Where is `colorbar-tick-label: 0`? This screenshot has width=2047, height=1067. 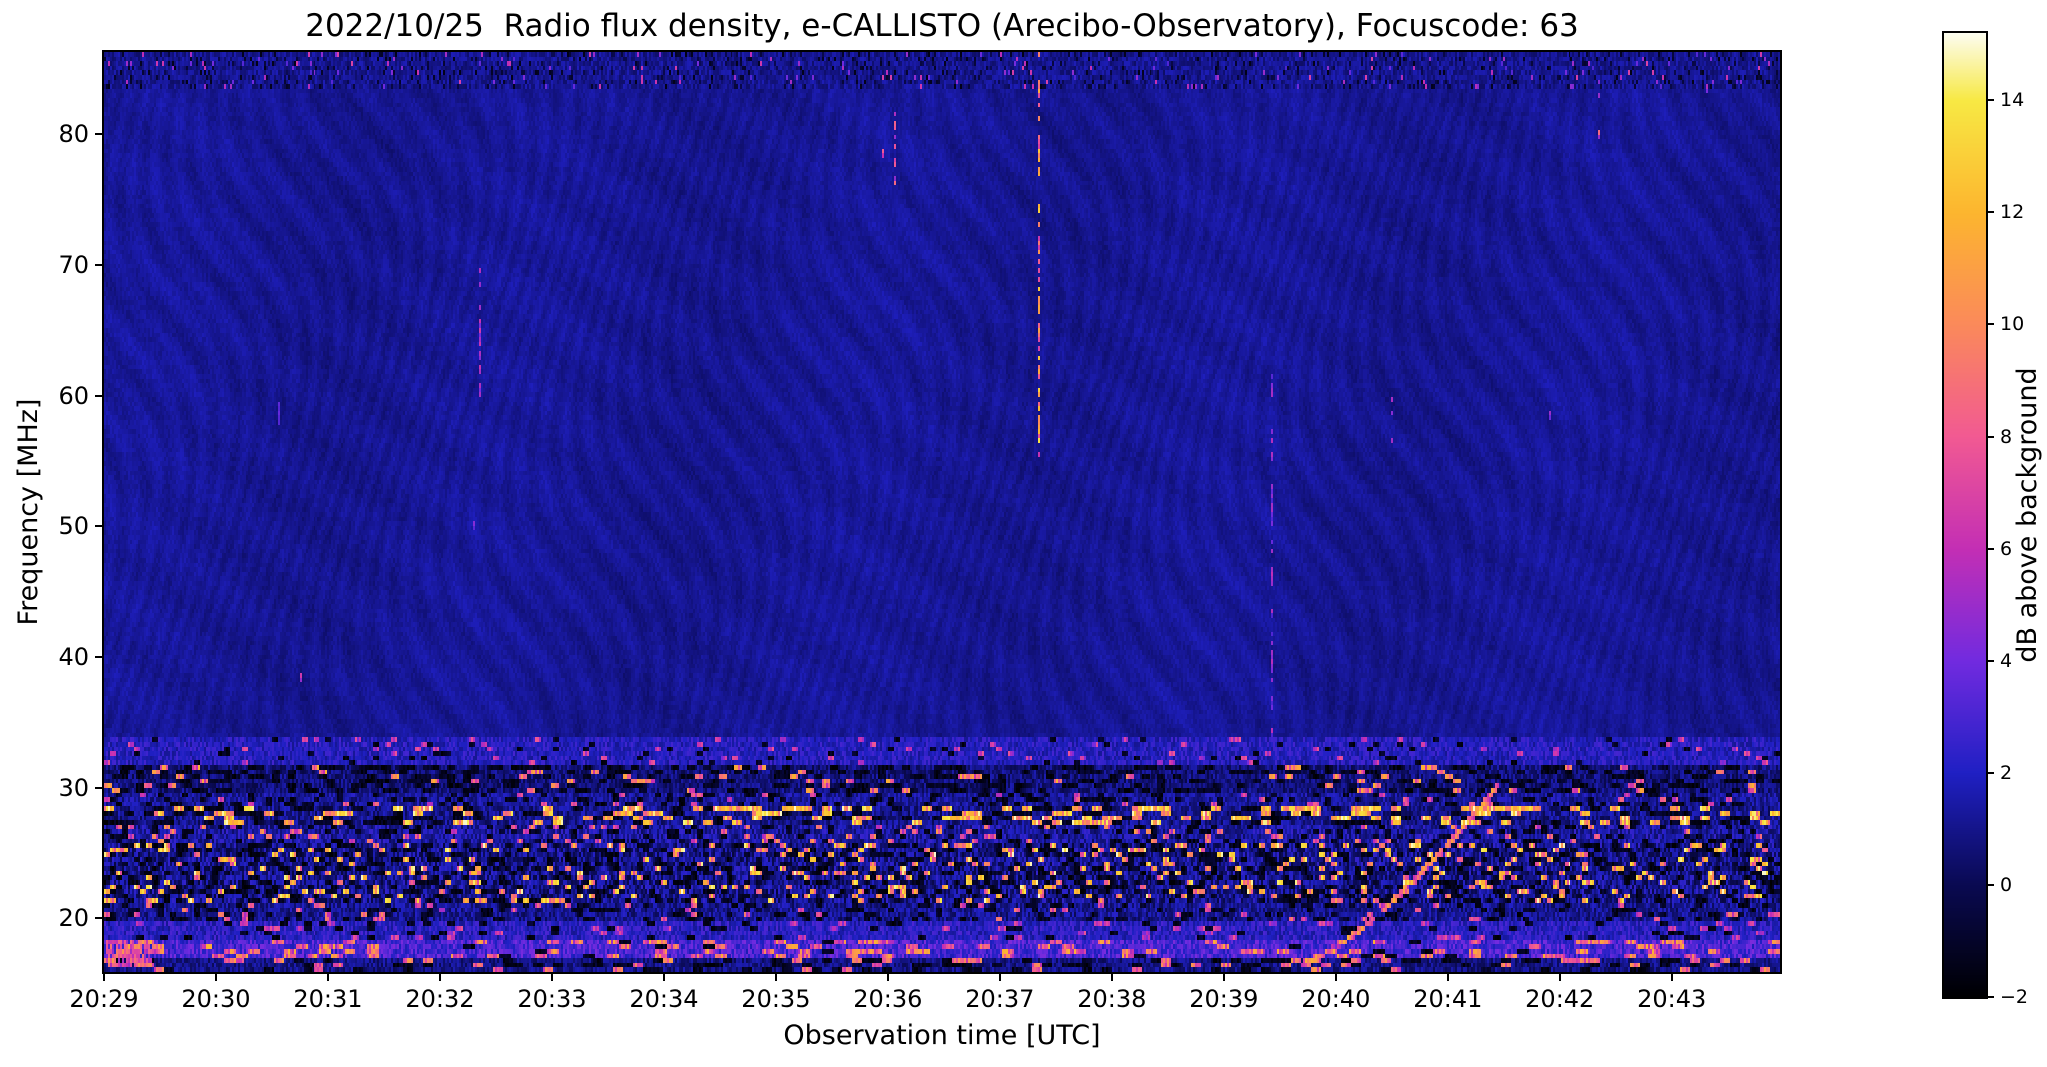 colorbar-tick-label: 0 is located at coordinates (2006, 884).